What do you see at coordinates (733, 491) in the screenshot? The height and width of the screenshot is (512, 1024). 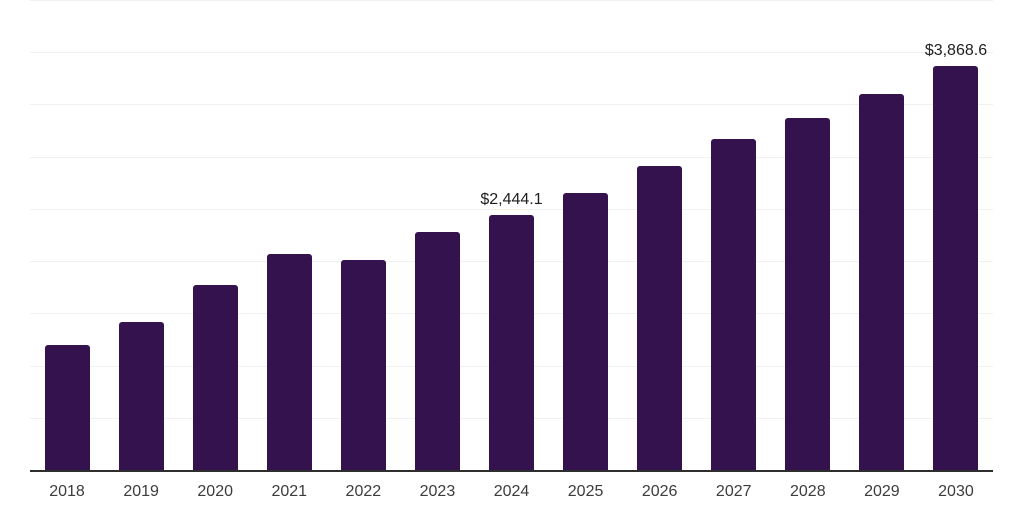 I see `x-tick-2027: 2027` at bounding box center [733, 491].